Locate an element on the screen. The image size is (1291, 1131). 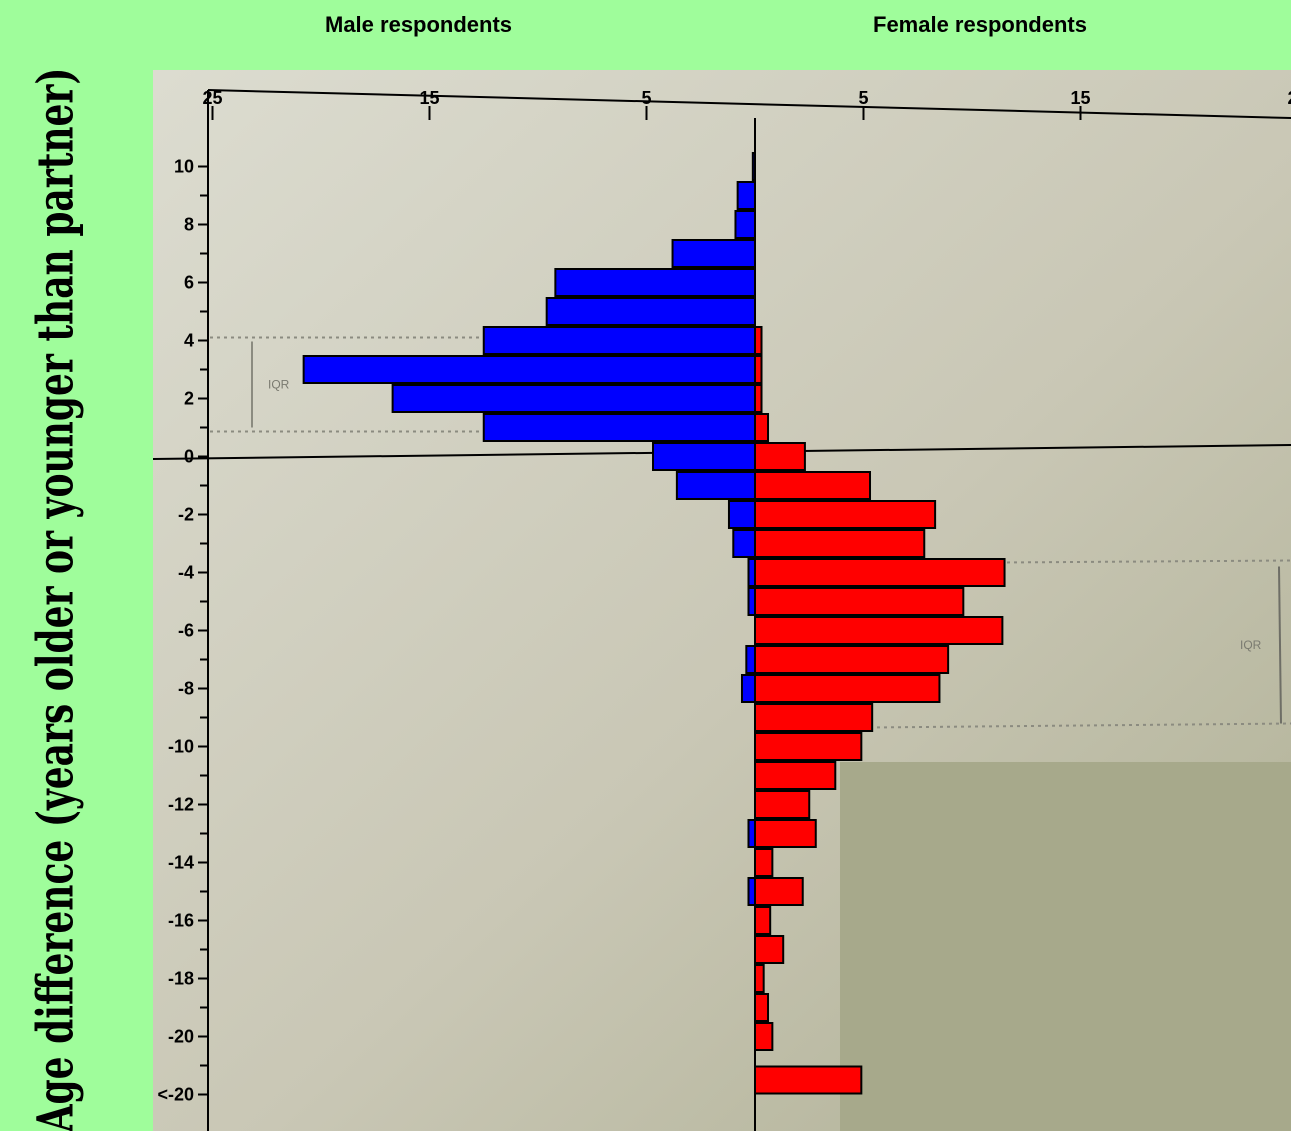
y-tick-label: -10 is located at coordinates (181, 747).